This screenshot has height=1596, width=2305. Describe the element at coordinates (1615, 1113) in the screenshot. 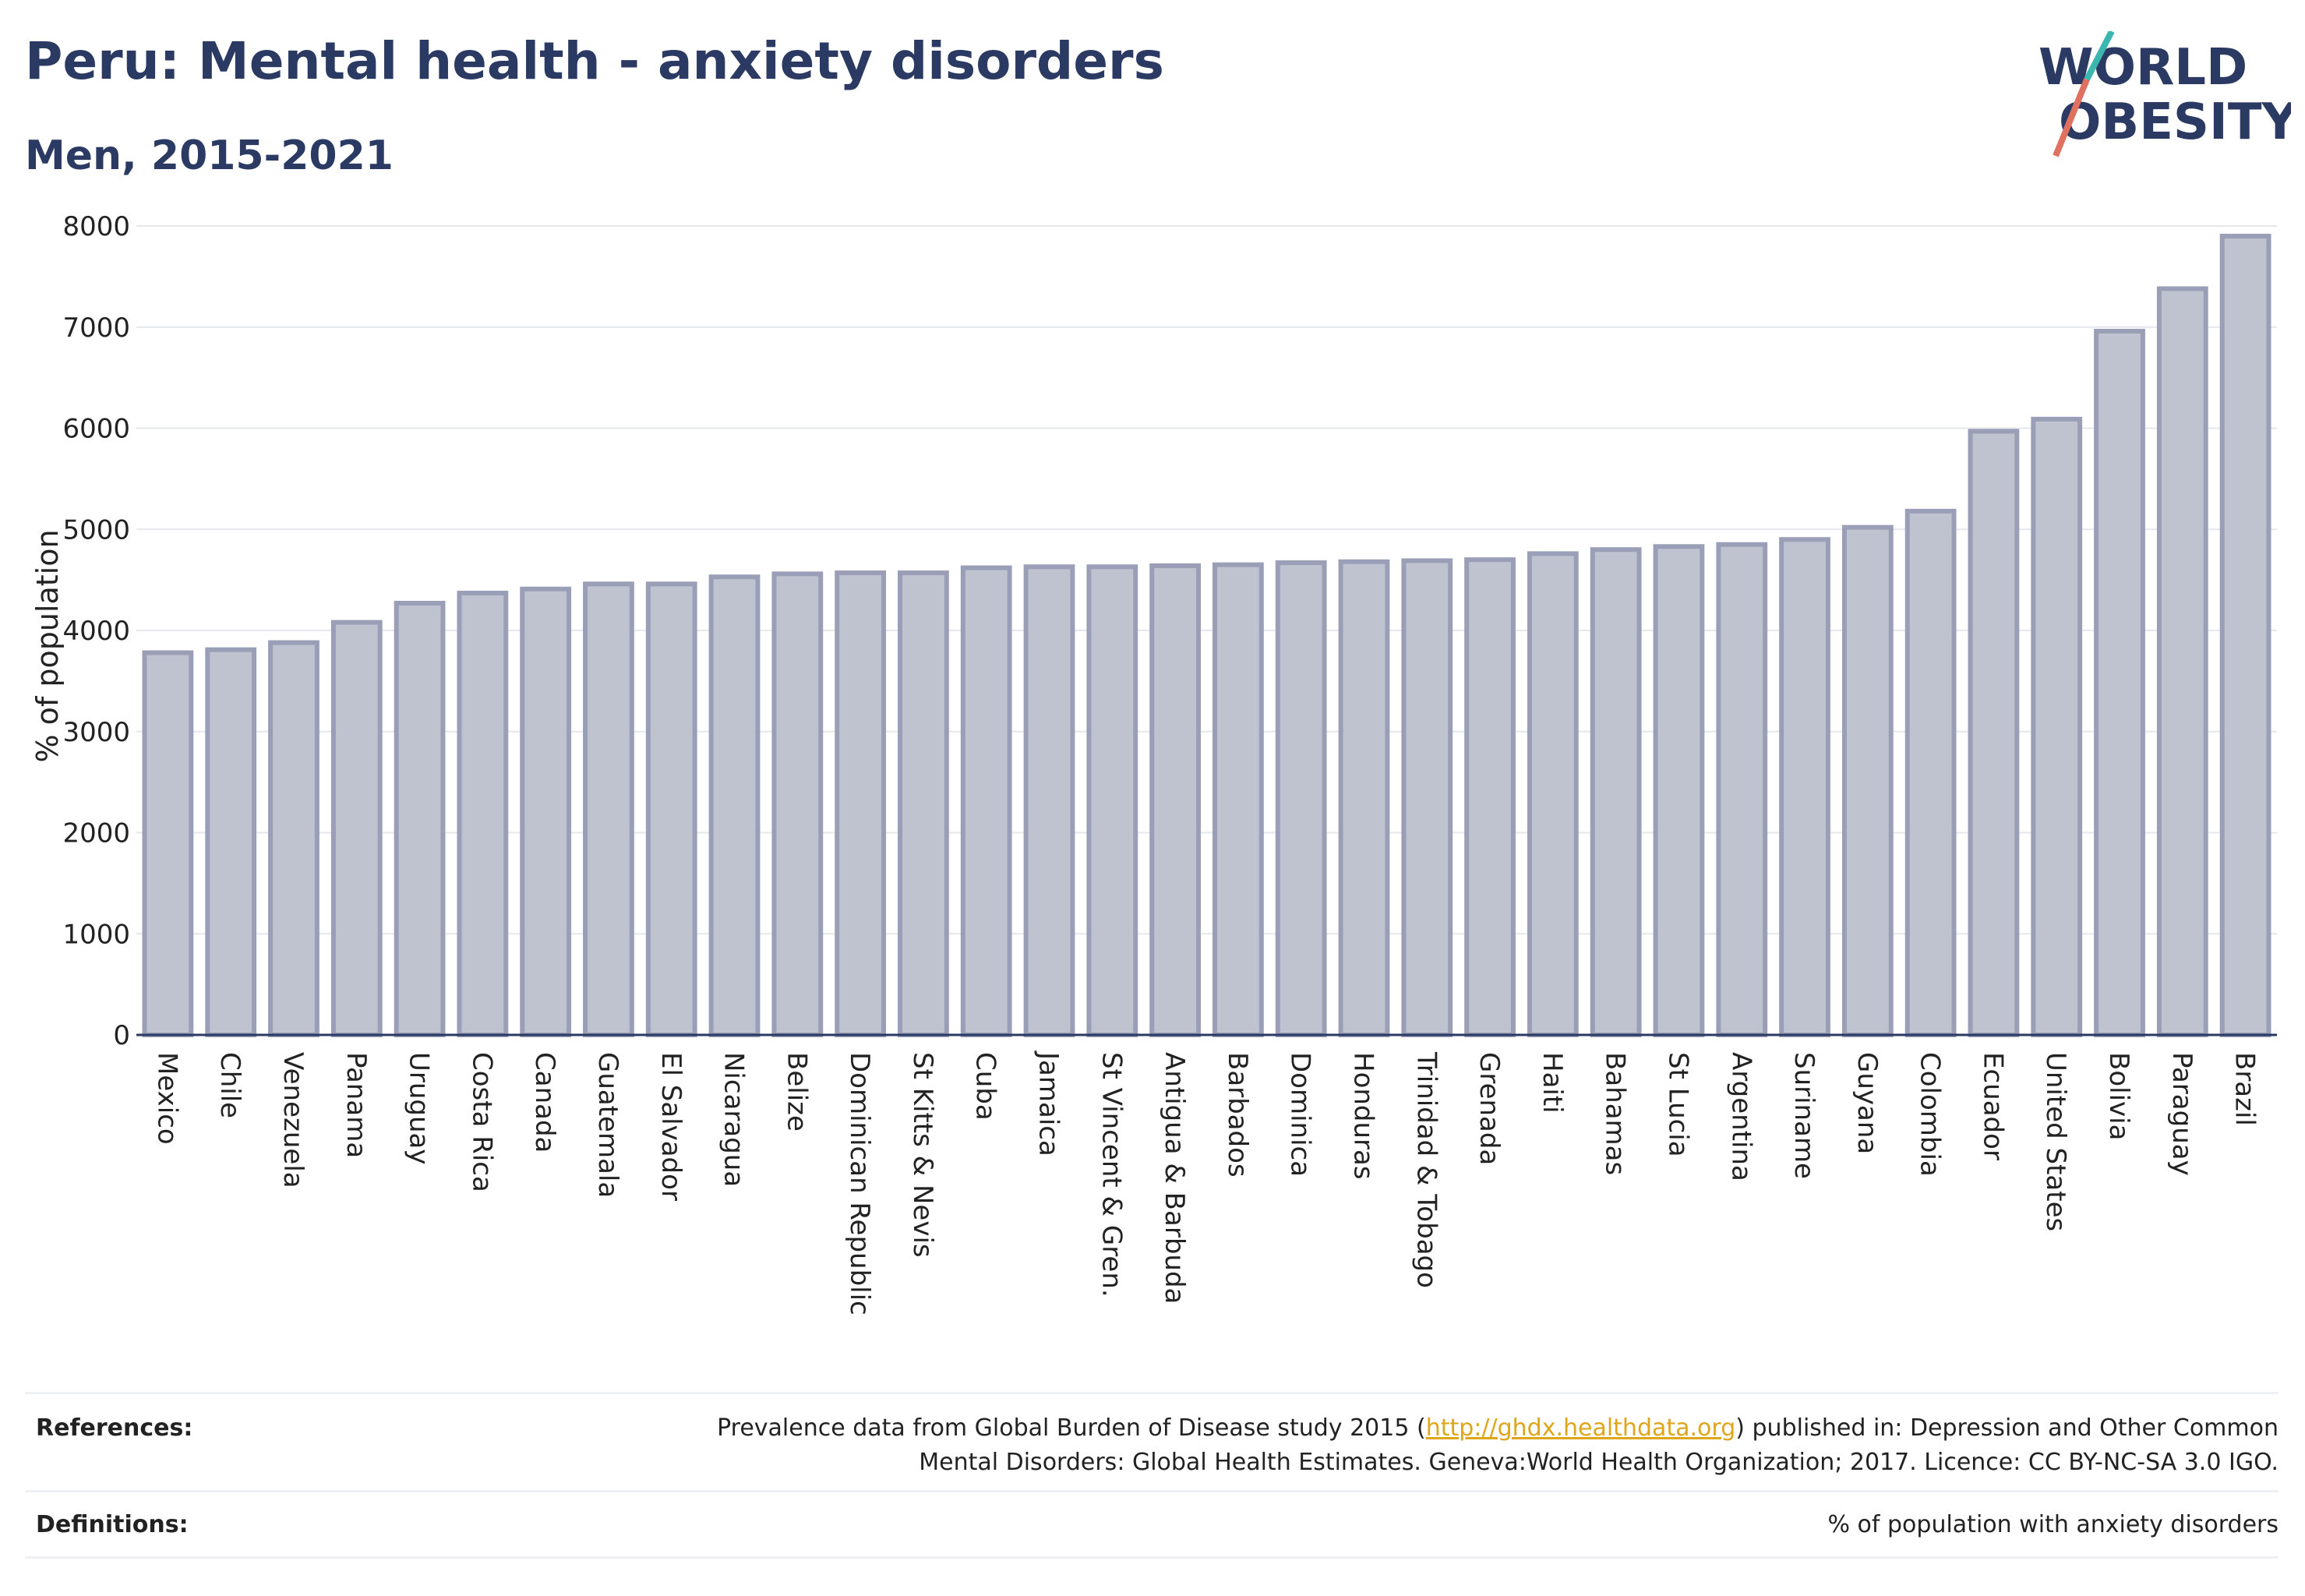

I see `x-tick-label: Bahamas` at that location.